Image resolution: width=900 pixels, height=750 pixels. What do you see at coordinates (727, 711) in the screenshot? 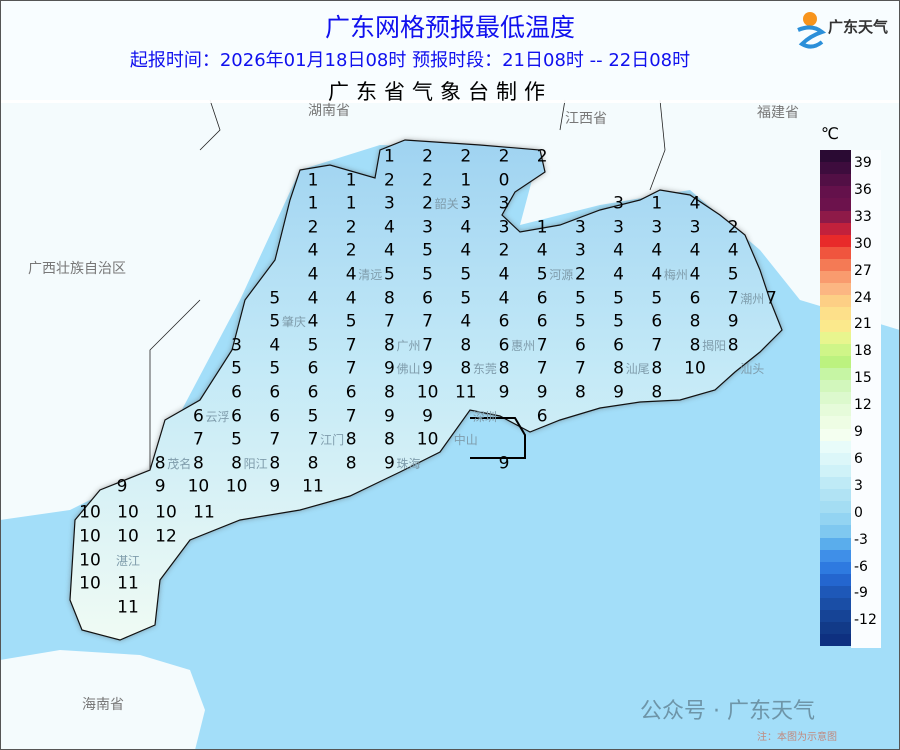
I see `wechat-watermark: 公众号 · 广东天气` at bounding box center [727, 711].